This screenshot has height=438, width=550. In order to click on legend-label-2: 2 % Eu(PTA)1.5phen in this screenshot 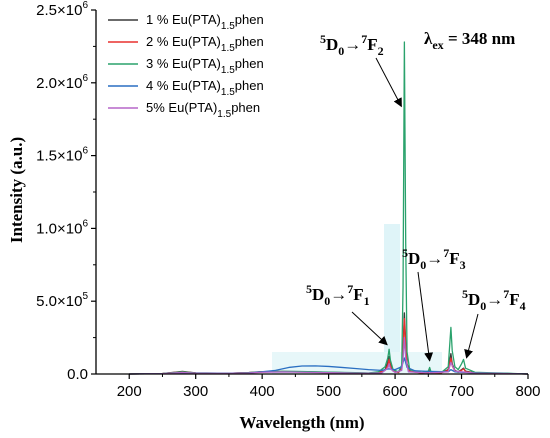, I will do `click(205, 44)`.